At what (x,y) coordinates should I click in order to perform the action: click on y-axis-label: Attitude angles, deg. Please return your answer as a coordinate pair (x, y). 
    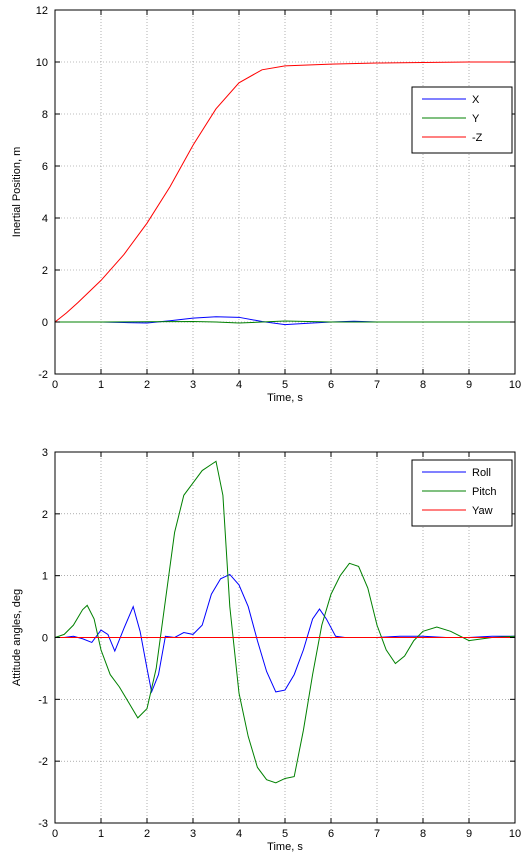
    Looking at the image, I should click on (17, 637).